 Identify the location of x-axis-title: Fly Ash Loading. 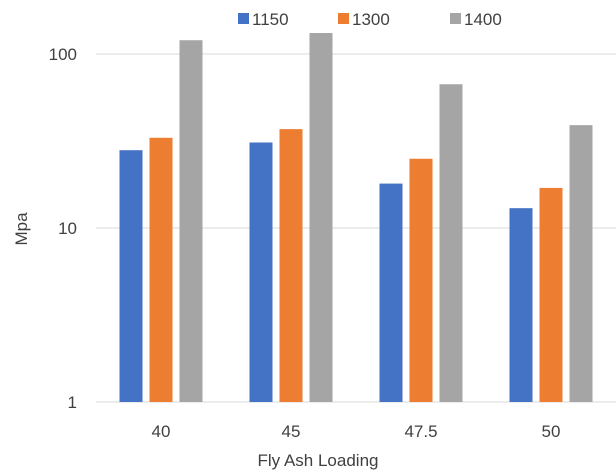
(318, 460).